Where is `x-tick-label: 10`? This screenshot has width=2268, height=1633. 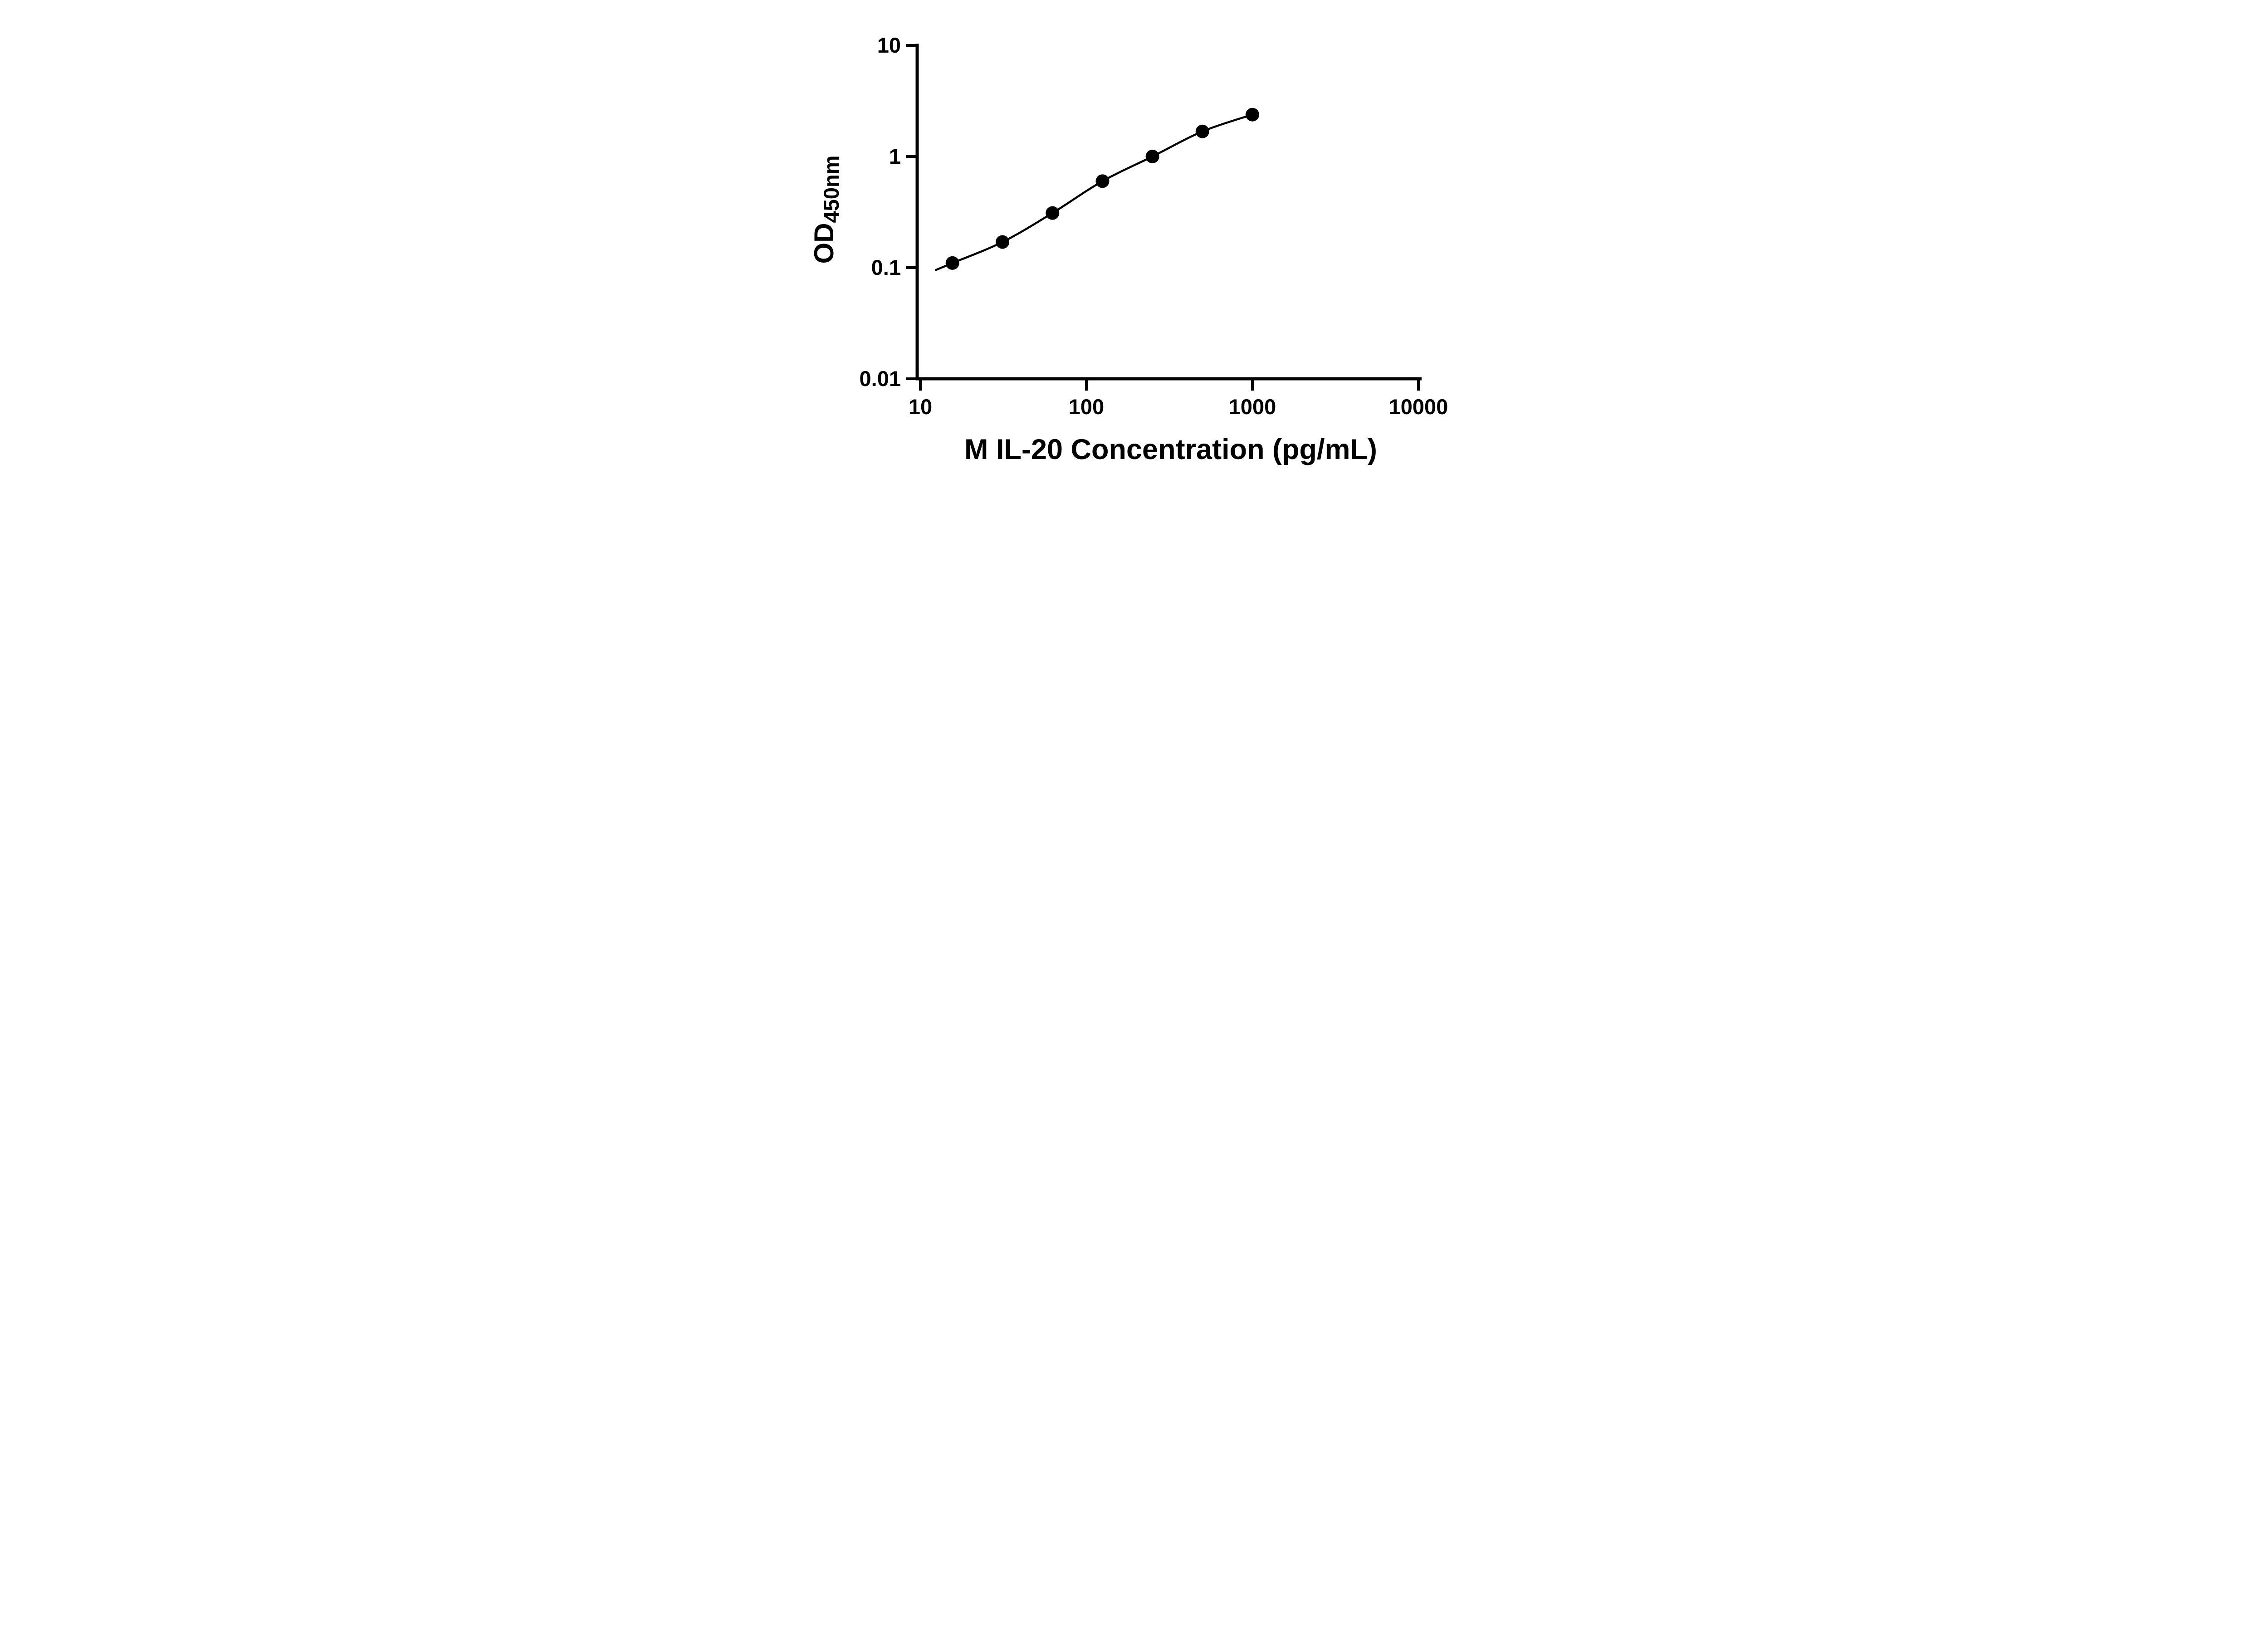 x-tick-label: 10 is located at coordinates (920, 407).